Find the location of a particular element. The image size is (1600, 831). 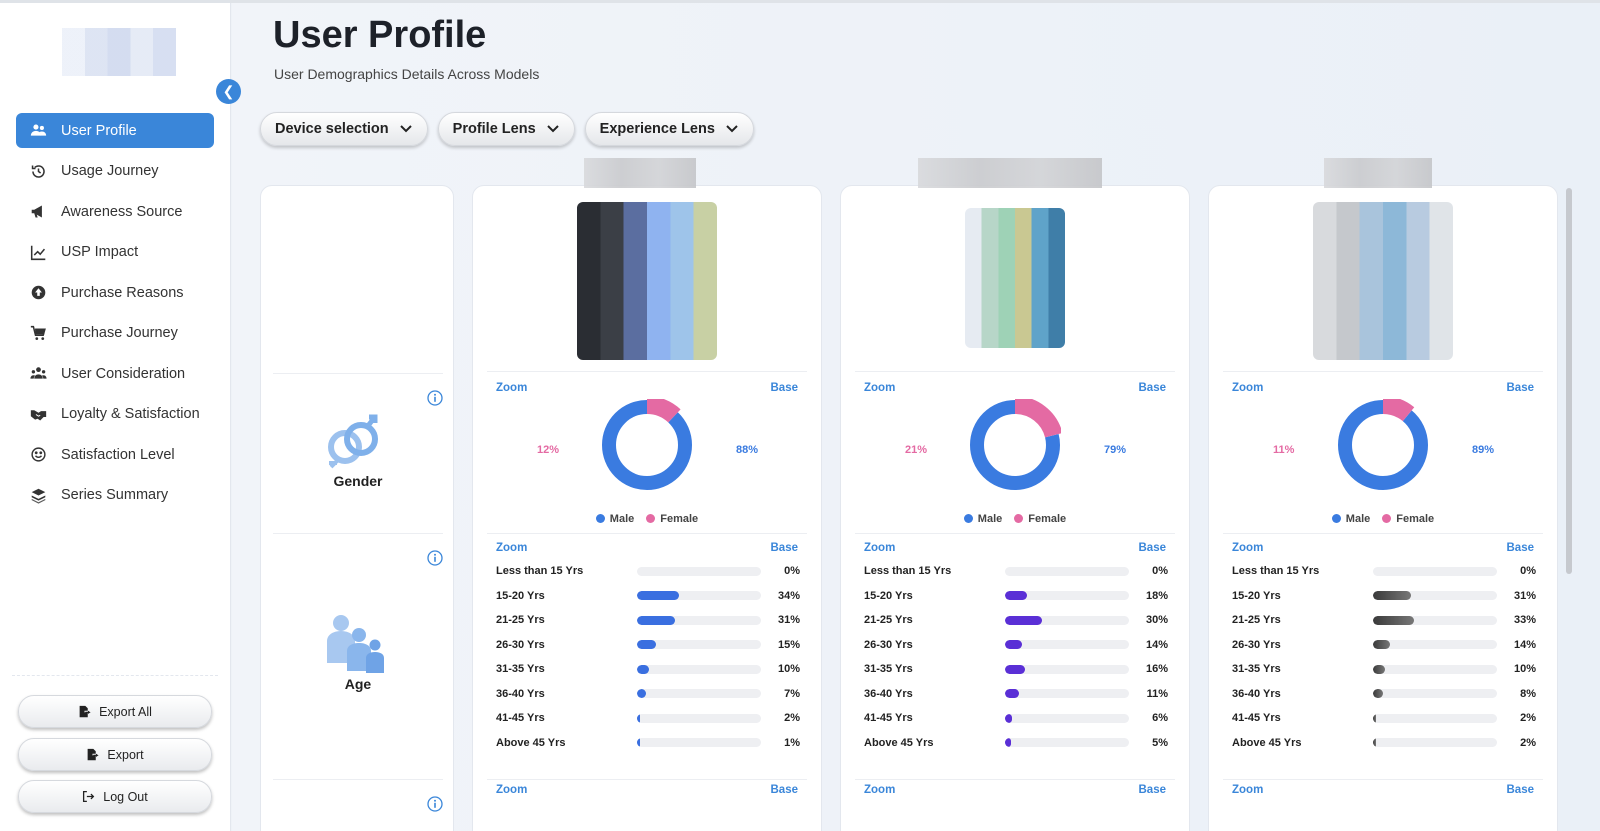

sidebar-item-awareness-source: Awareness Source is located at coordinates (115, 211).